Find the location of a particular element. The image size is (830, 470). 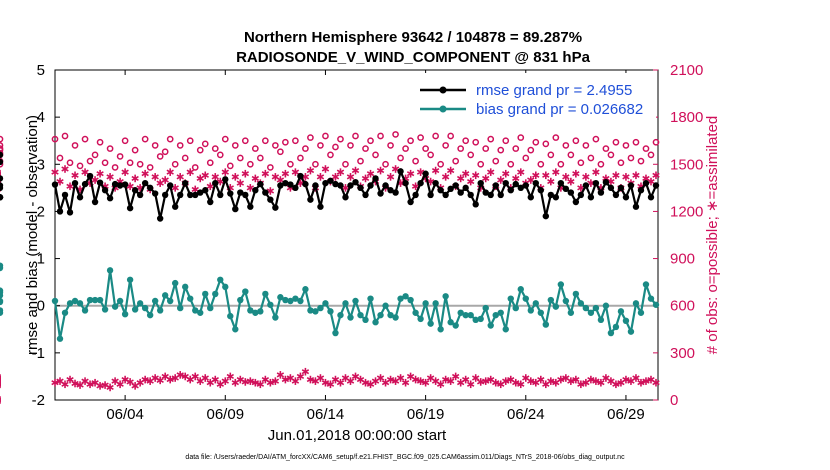

x-tick-label: 06/14 is located at coordinates (326, 414).